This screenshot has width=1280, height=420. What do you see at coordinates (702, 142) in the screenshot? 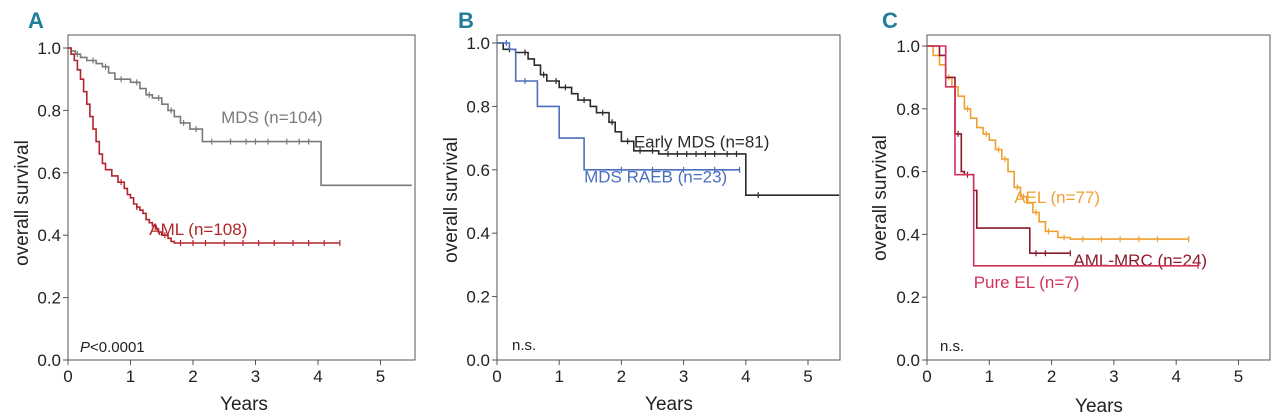
I see `series-label-early-mds: Early MDS (n=81)` at bounding box center [702, 142].